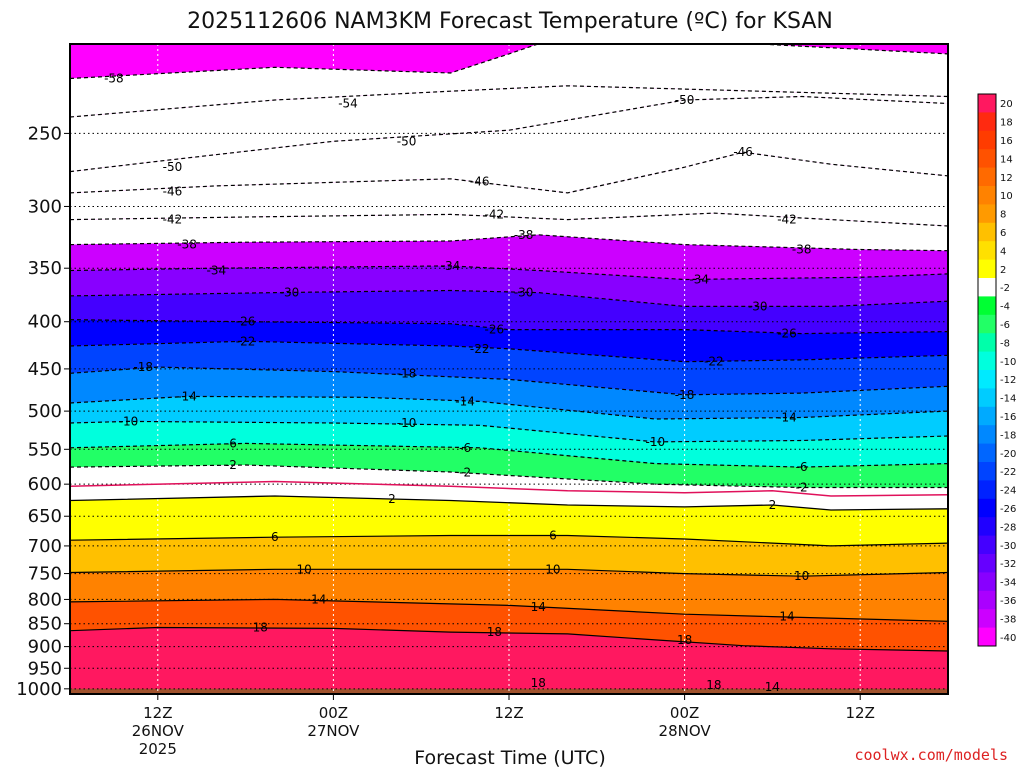 The height and width of the screenshot is (768, 1024). Describe the element at coordinates (407, 141) in the screenshot. I see `isotherm-label--50: -50` at that location.